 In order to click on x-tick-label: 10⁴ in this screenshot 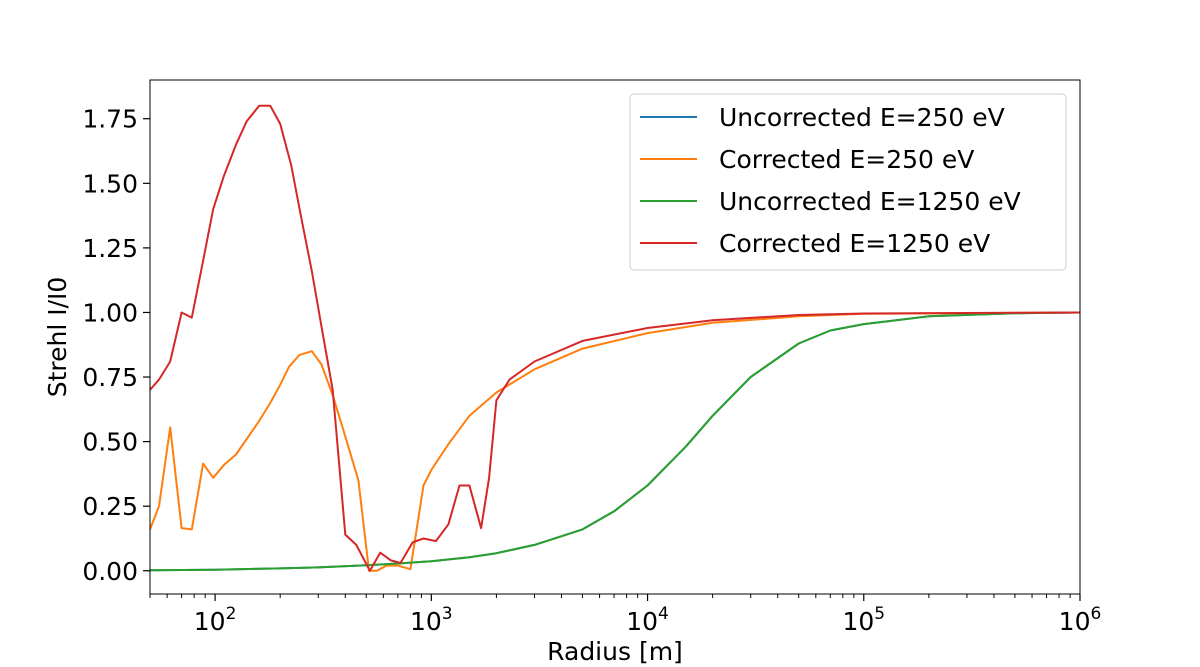, I will do `click(647, 620)`.